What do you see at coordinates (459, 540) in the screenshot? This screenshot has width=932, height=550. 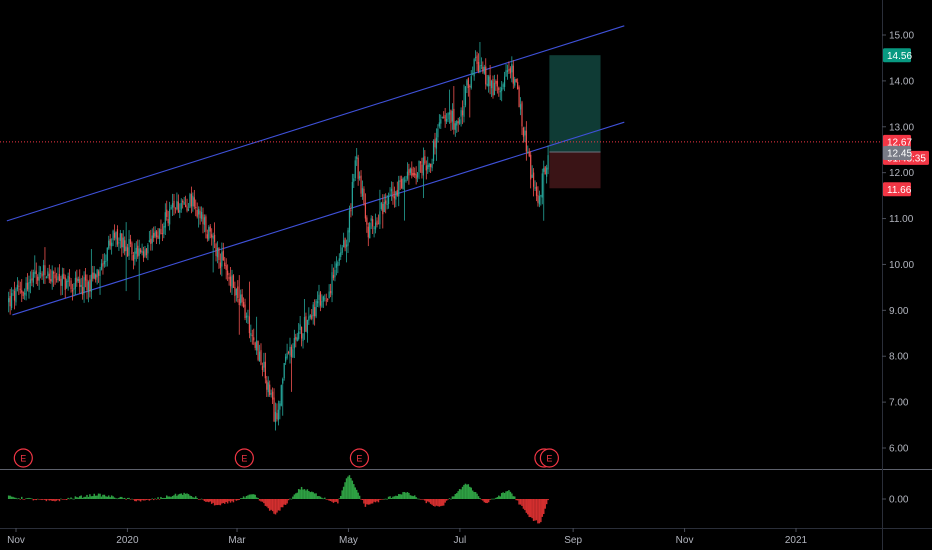 I see `x-tick-label: Jul` at bounding box center [459, 540].